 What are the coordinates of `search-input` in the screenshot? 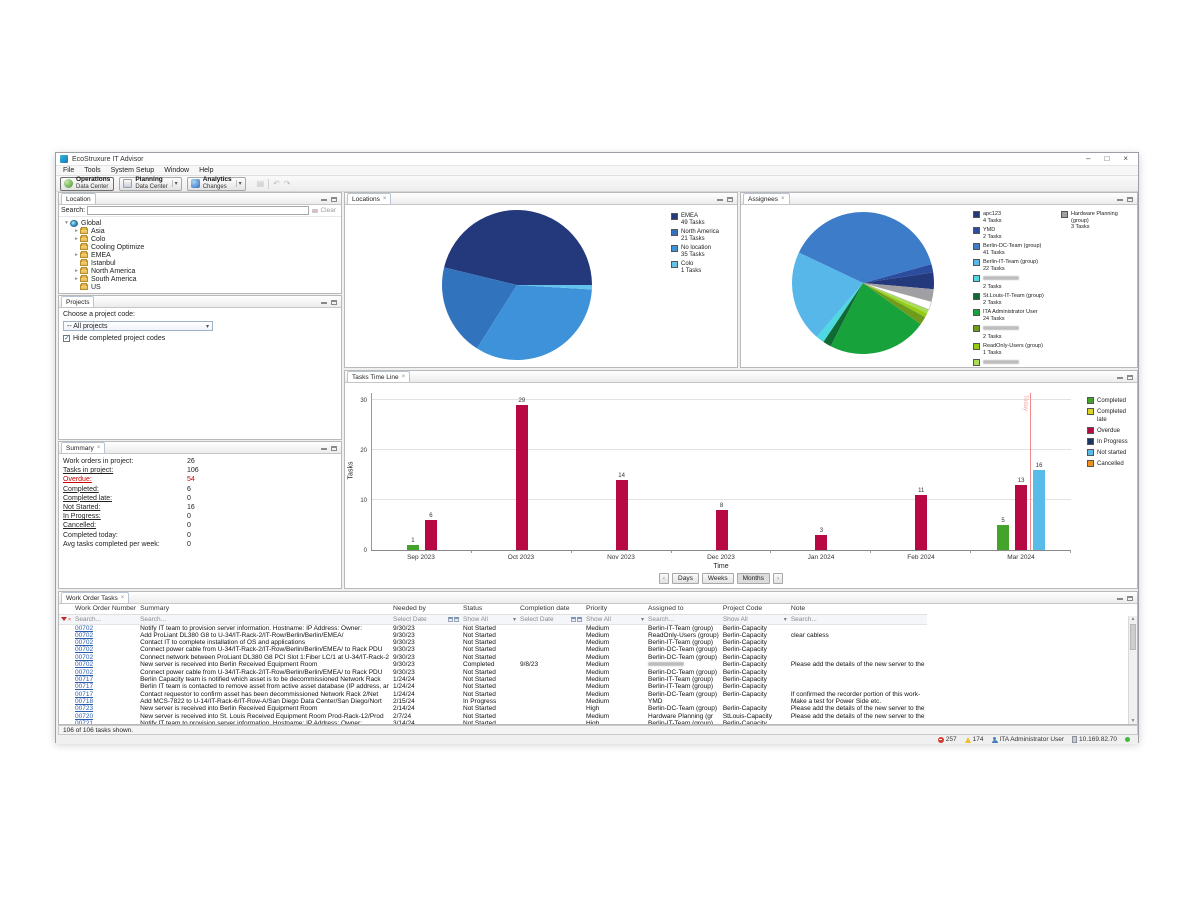 It's located at (198, 210).